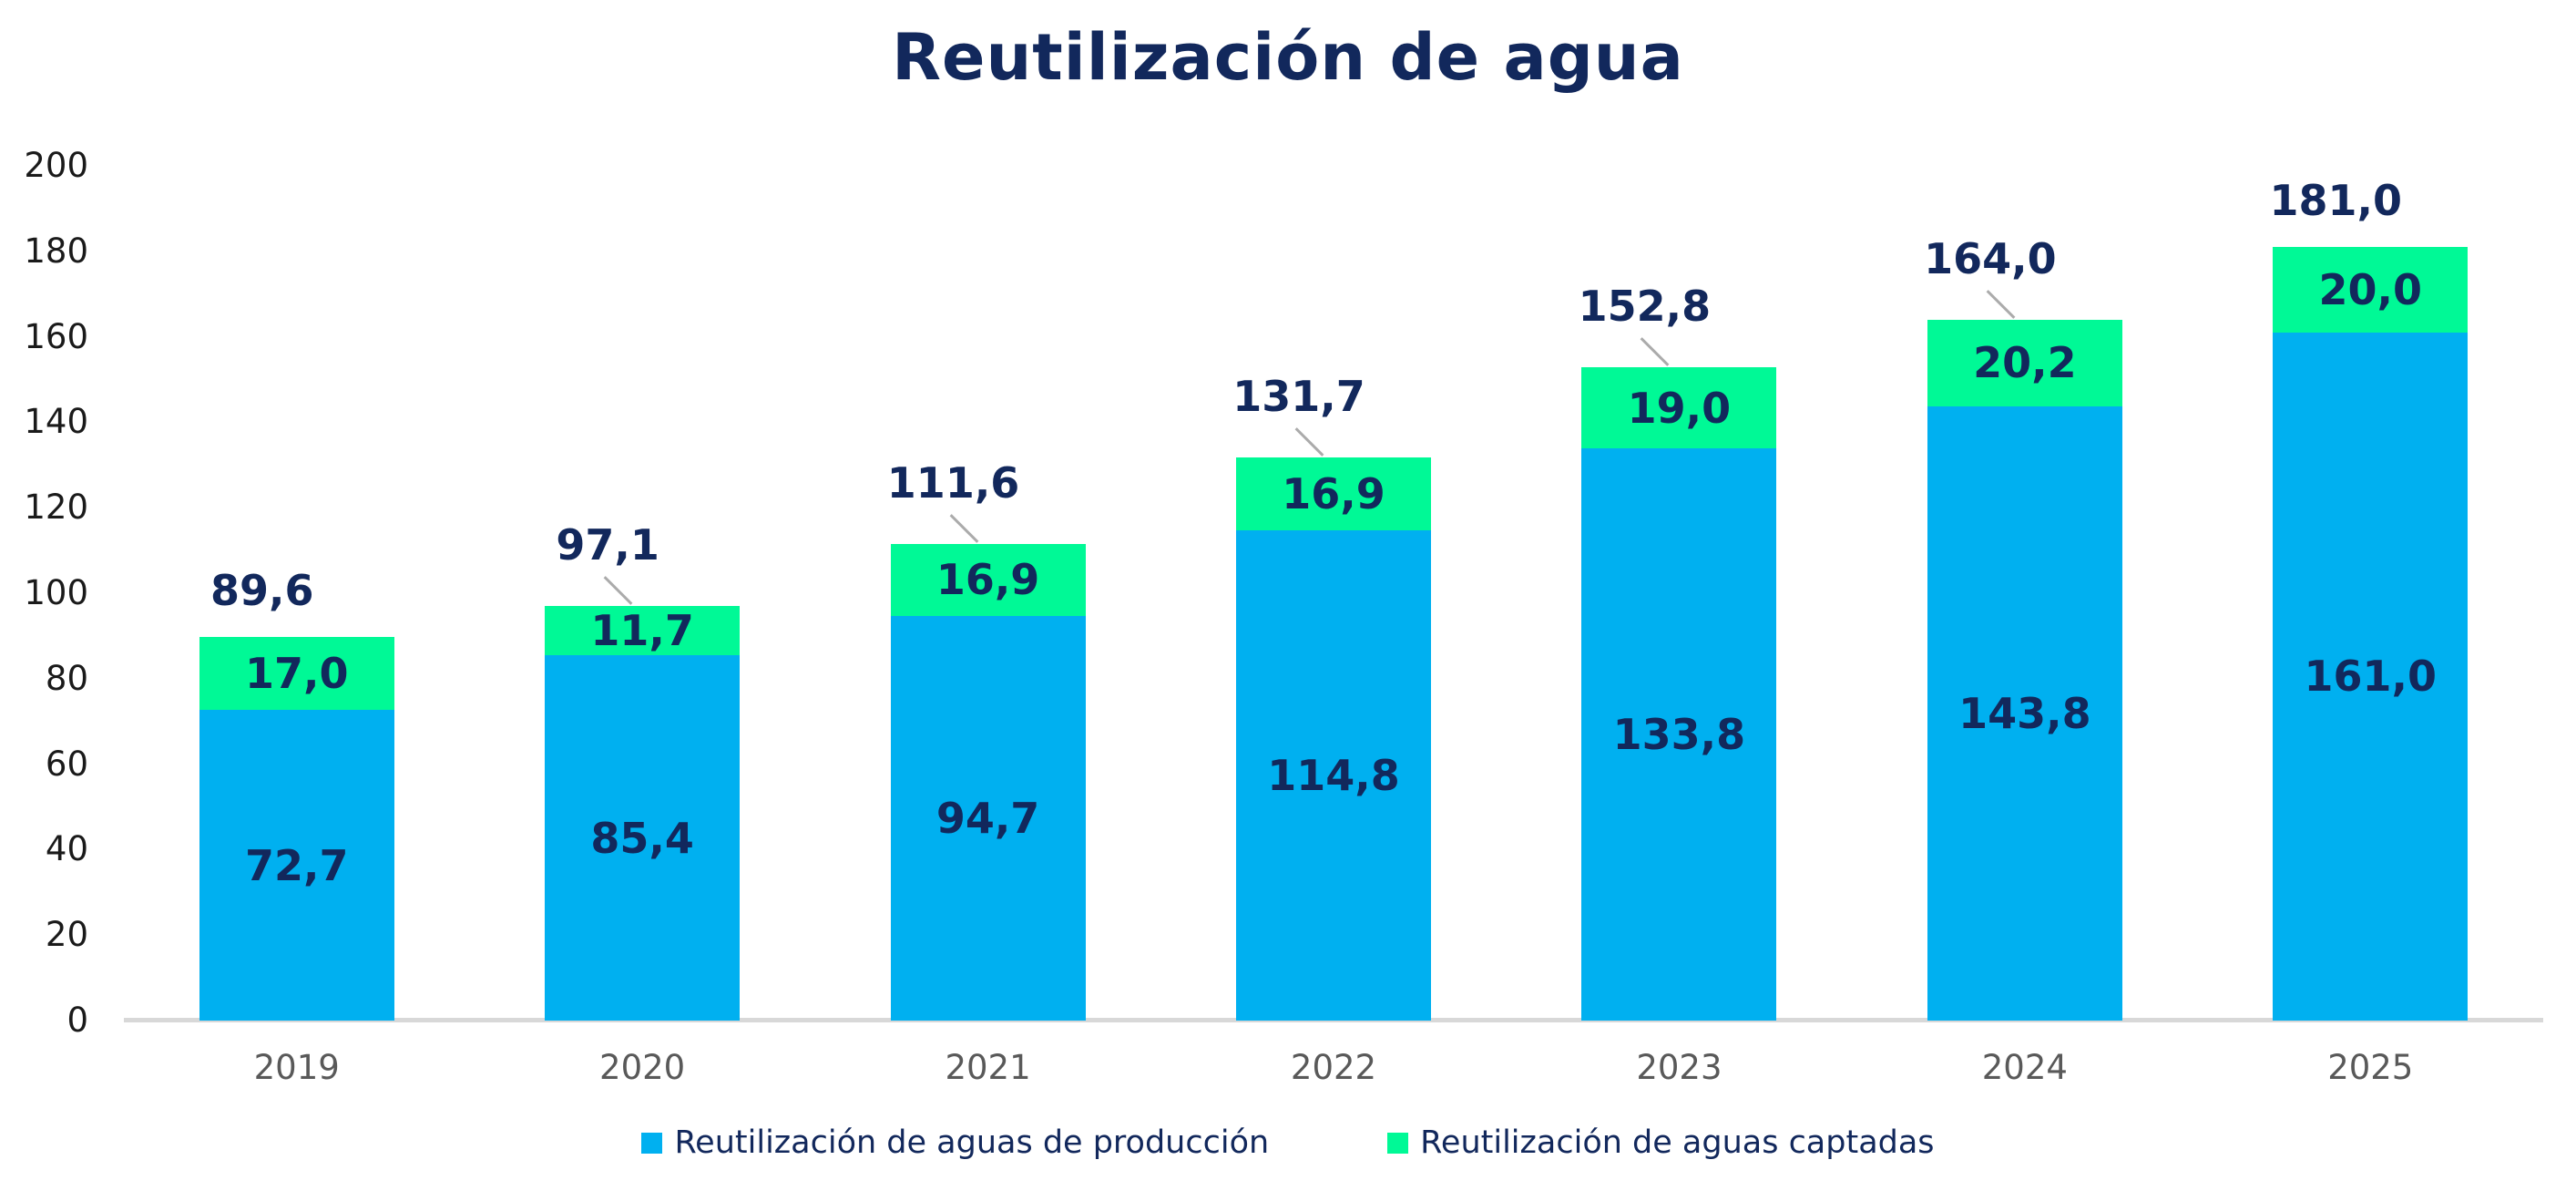 This screenshot has width=2576, height=1201. I want to click on y-axis-tick-label: 80, so click(66, 678).